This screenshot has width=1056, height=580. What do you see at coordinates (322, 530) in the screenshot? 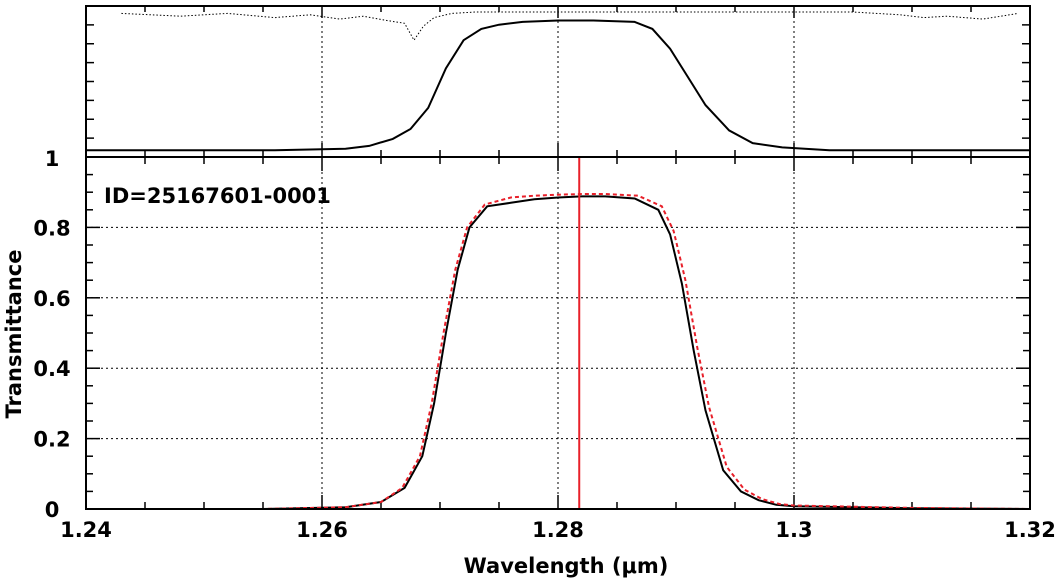
I see `x-tick-label: 1.26` at bounding box center [322, 530].